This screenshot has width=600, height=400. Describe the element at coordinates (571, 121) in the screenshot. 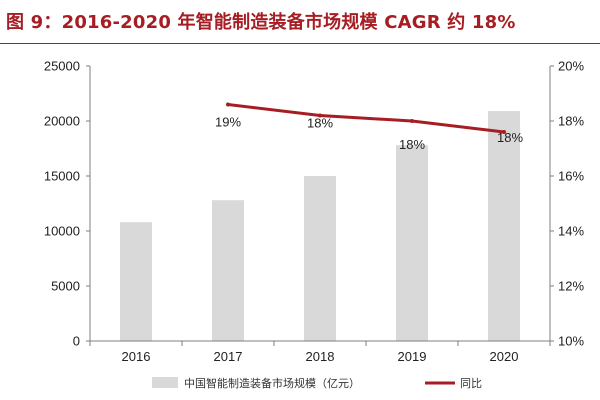

I see `right-y-tick-label: 18%` at that location.